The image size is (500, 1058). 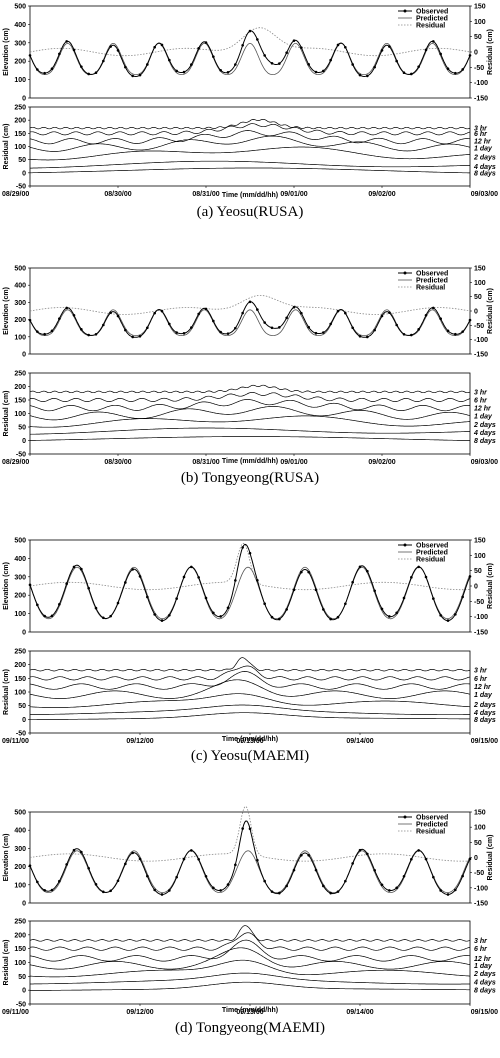 What do you see at coordinates (139, 1012) in the screenshot?
I see `x-tick-label: 09/12/00` at bounding box center [139, 1012].